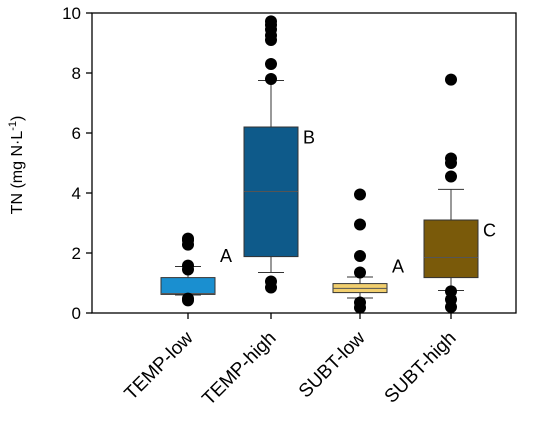  What do you see at coordinates (76, 253) in the screenshot?
I see `y-tick-label: 2` at bounding box center [76, 253].